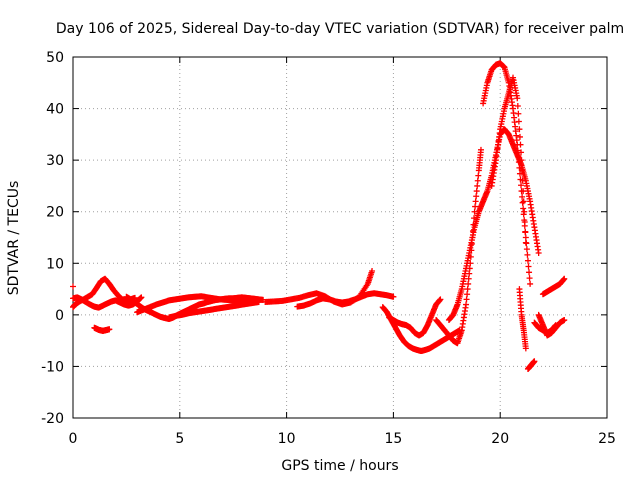 The width and height of the screenshot is (640, 480). What do you see at coordinates (55, 58) in the screenshot?
I see `y-tick-label: 50` at bounding box center [55, 58].